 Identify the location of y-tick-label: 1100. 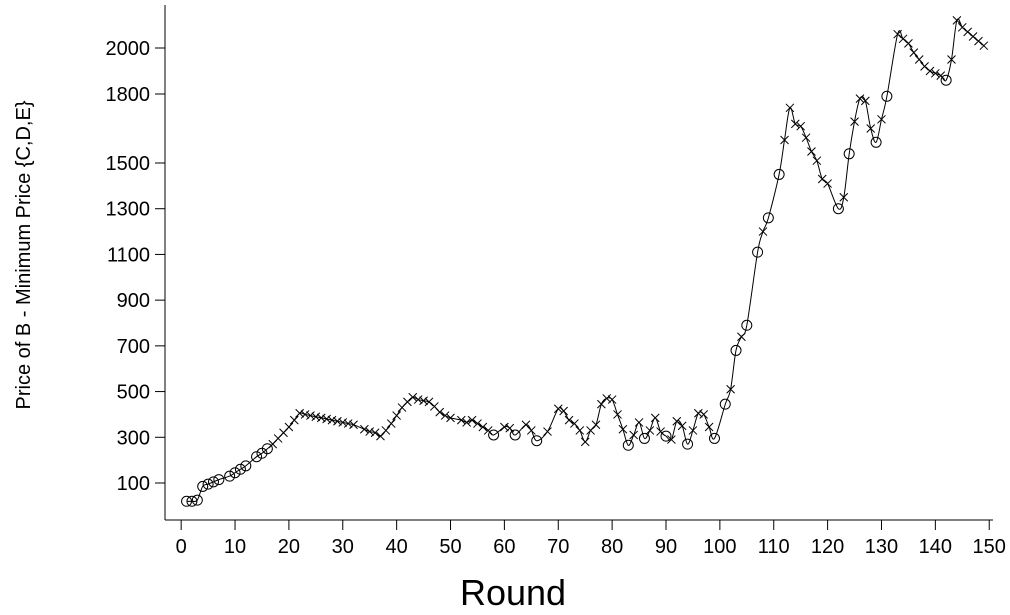
(128, 255).